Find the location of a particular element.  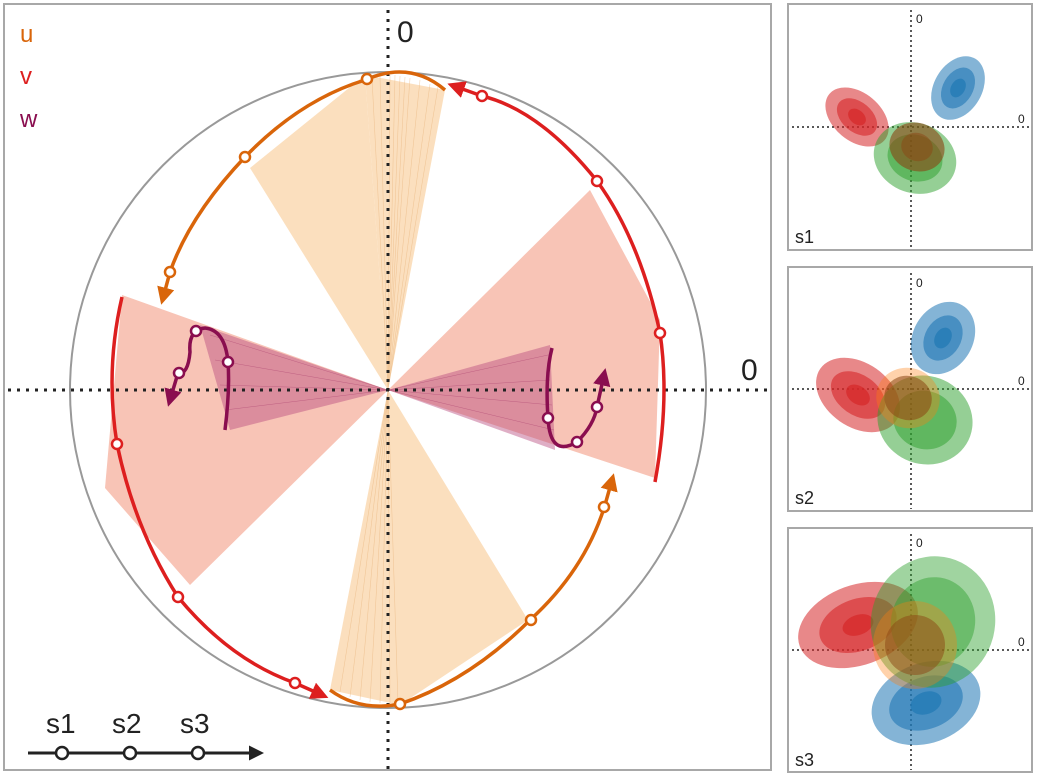

v-sector-left is located at coordinates (246, 440).